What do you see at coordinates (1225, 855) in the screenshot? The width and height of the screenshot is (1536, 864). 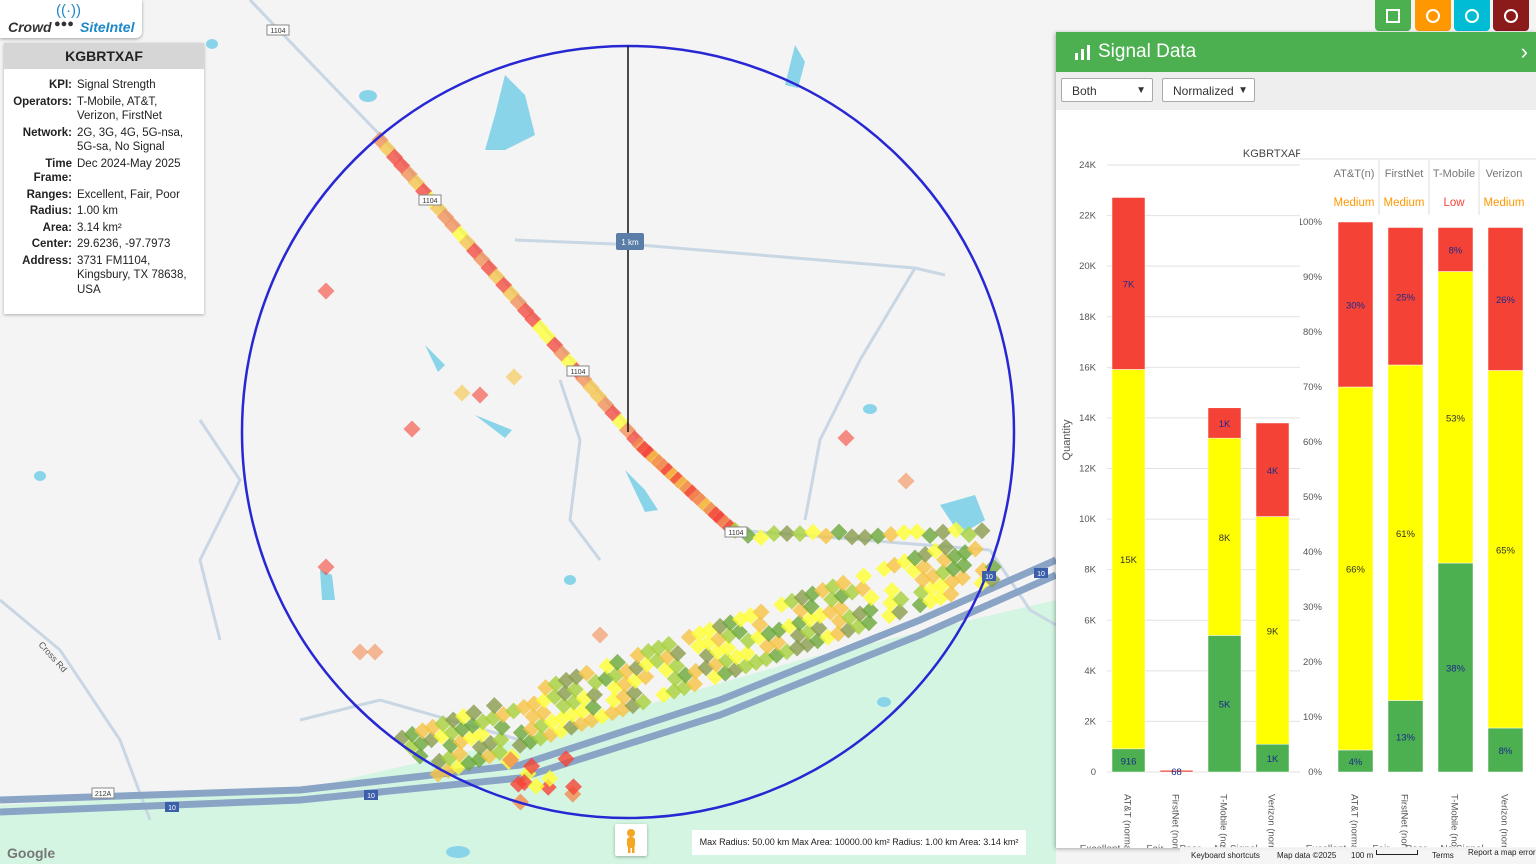 I see `keyboard-shortcuts-link: Keyboard shortcuts` at bounding box center [1225, 855].